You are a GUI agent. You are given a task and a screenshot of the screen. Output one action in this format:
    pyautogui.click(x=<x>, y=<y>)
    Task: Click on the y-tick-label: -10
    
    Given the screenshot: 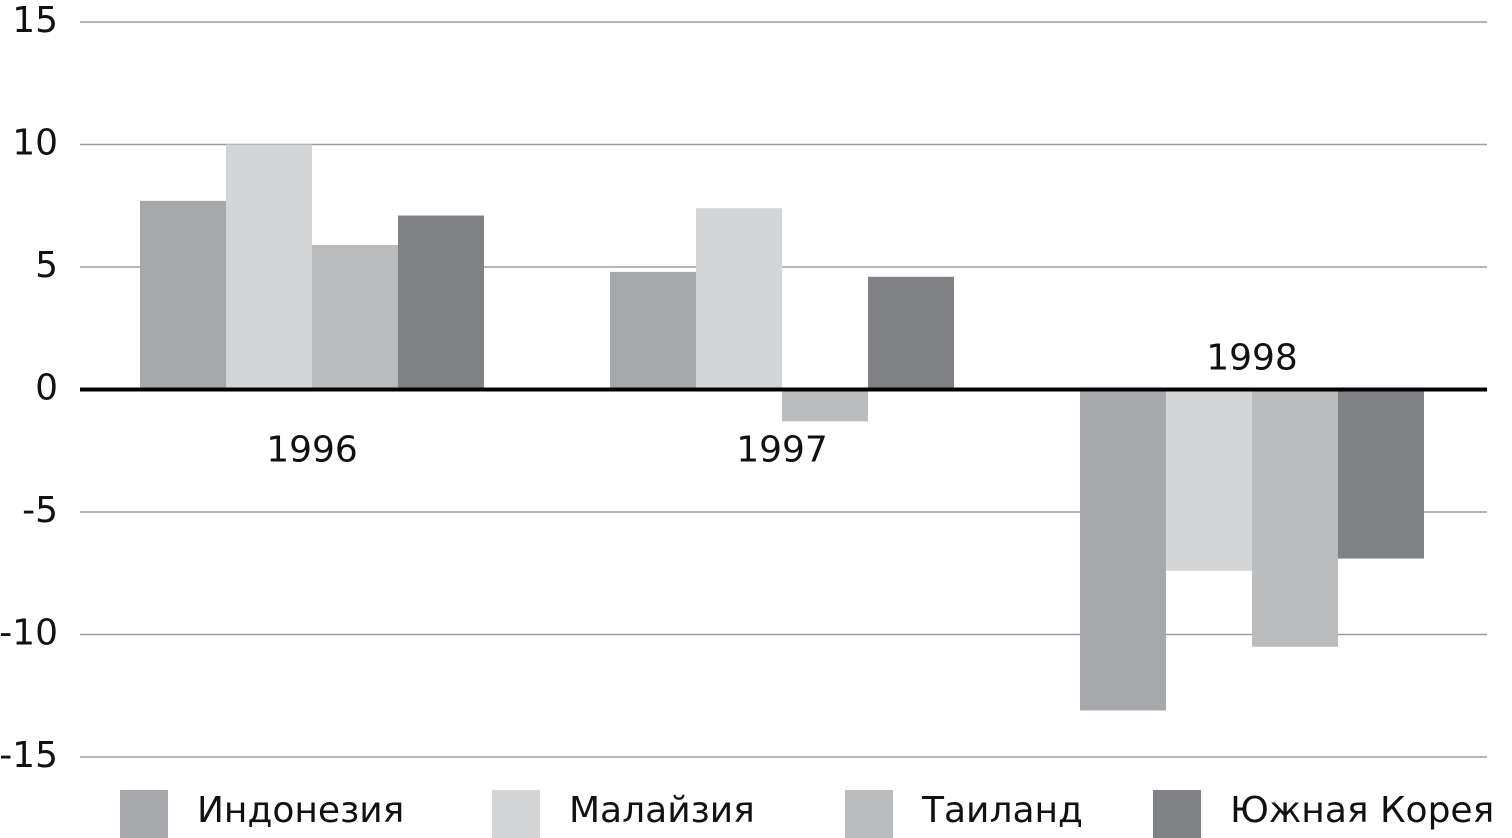 What is the action you would take?
    pyautogui.click(x=29, y=633)
    